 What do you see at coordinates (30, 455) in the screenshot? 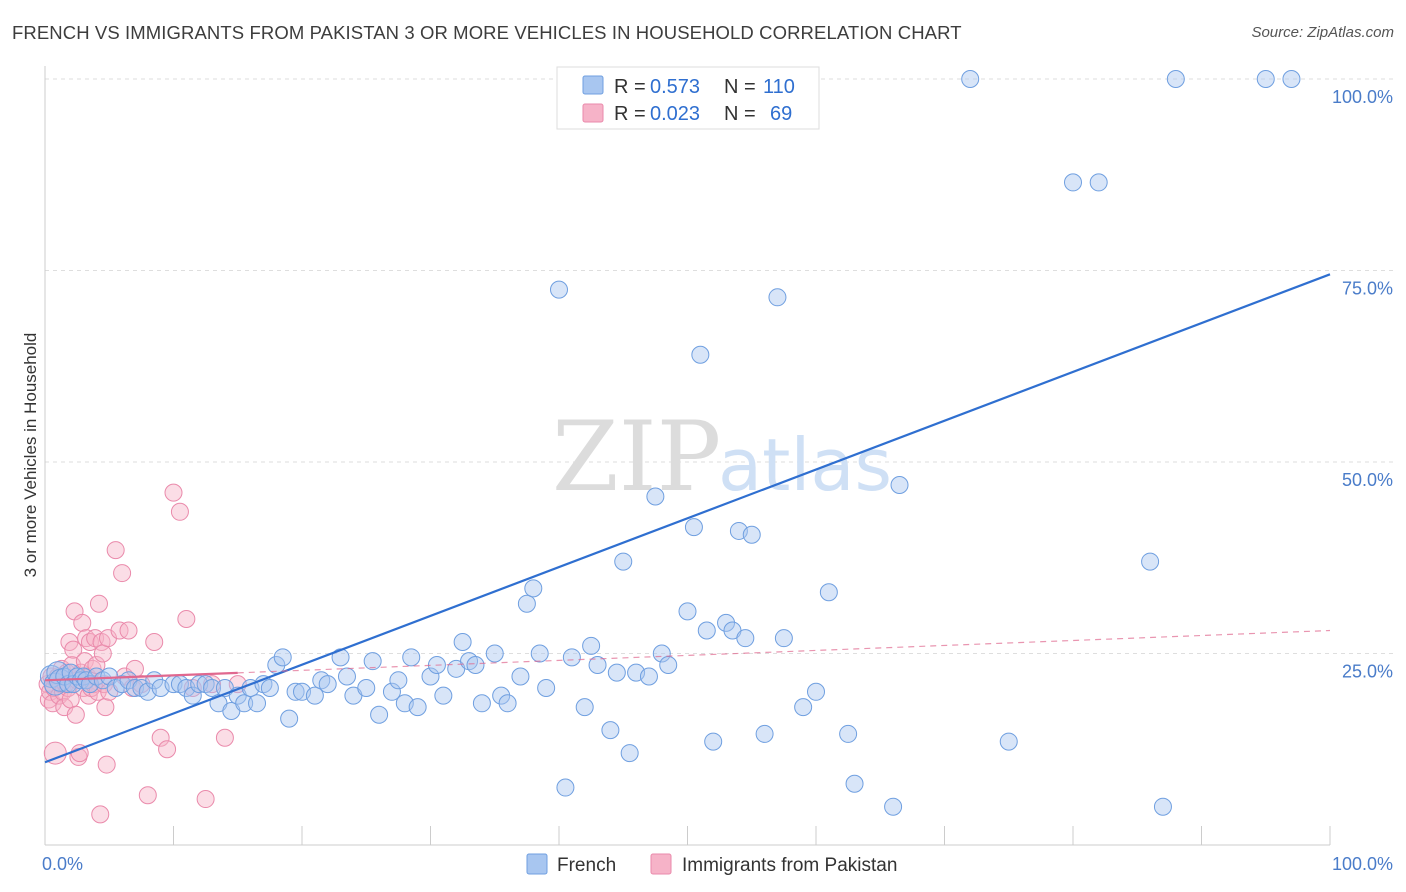
I see `y-axis-label: 3 or more Vehicles in Household` at bounding box center [30, 455].